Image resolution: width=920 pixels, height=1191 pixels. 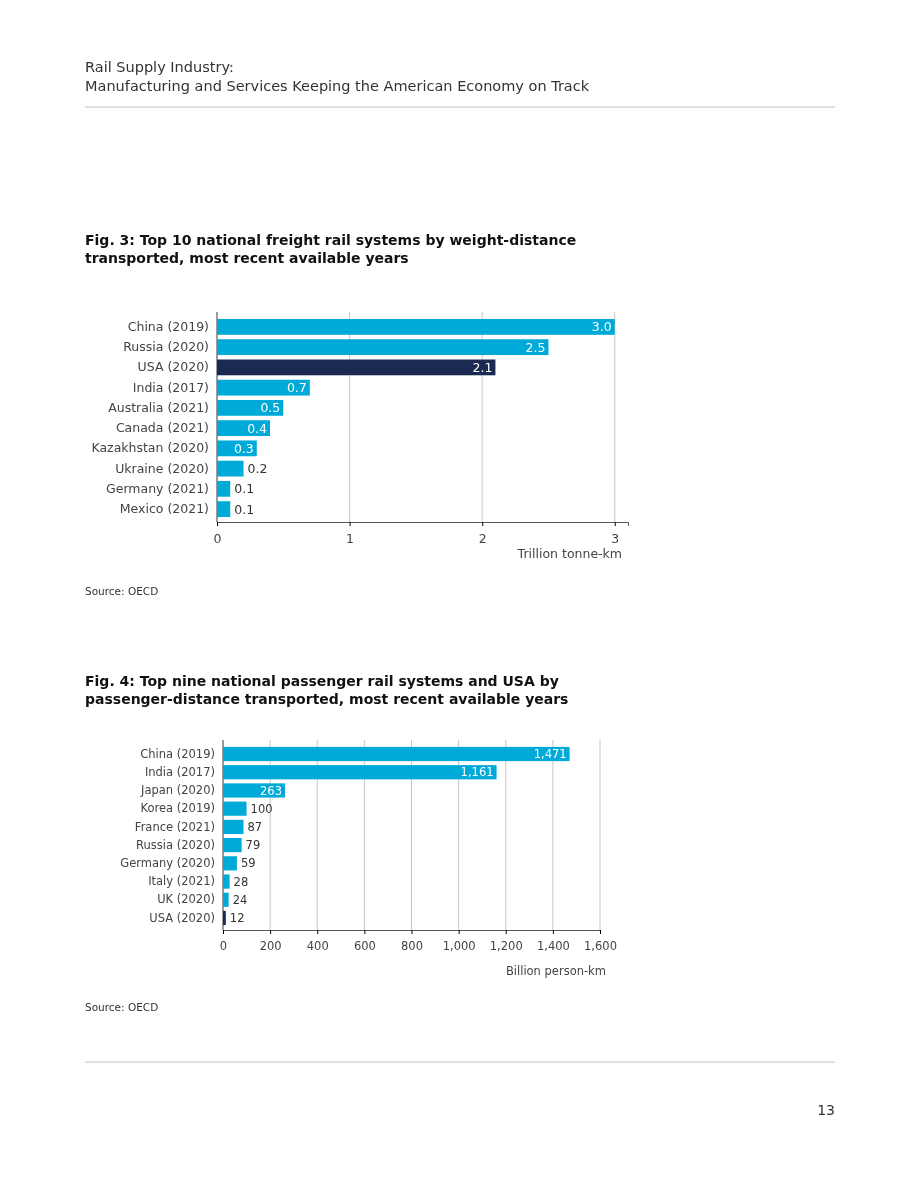 What do you see at coordinates (506, 946) in the screenshot?
I see `x-tick-label: 1,200` at bounding box center [506, 946].